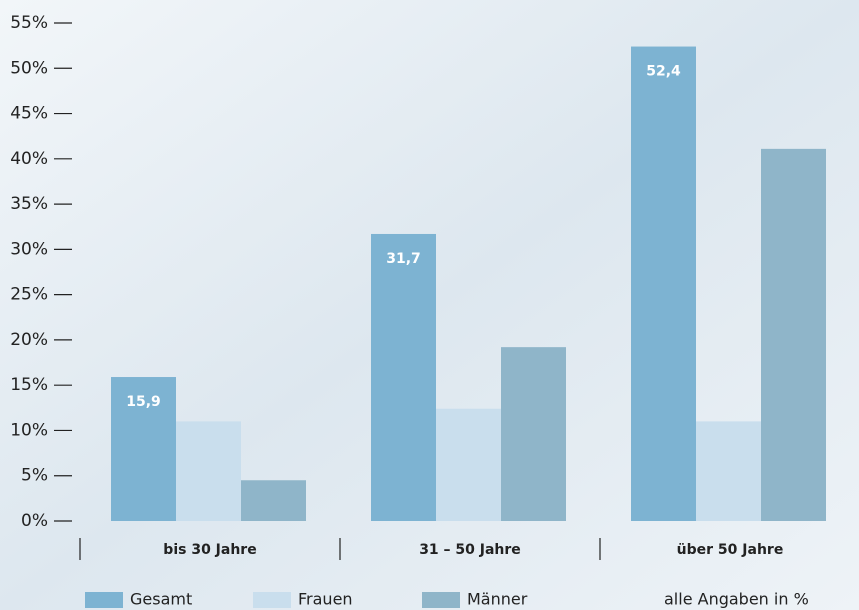 This screenshot has height=610, width=859. What do you see at coordinates (470, 550) in the screenshot?
I see `x-tick-label: 31 – 50 Jahre` at bounding box center [470, 550].